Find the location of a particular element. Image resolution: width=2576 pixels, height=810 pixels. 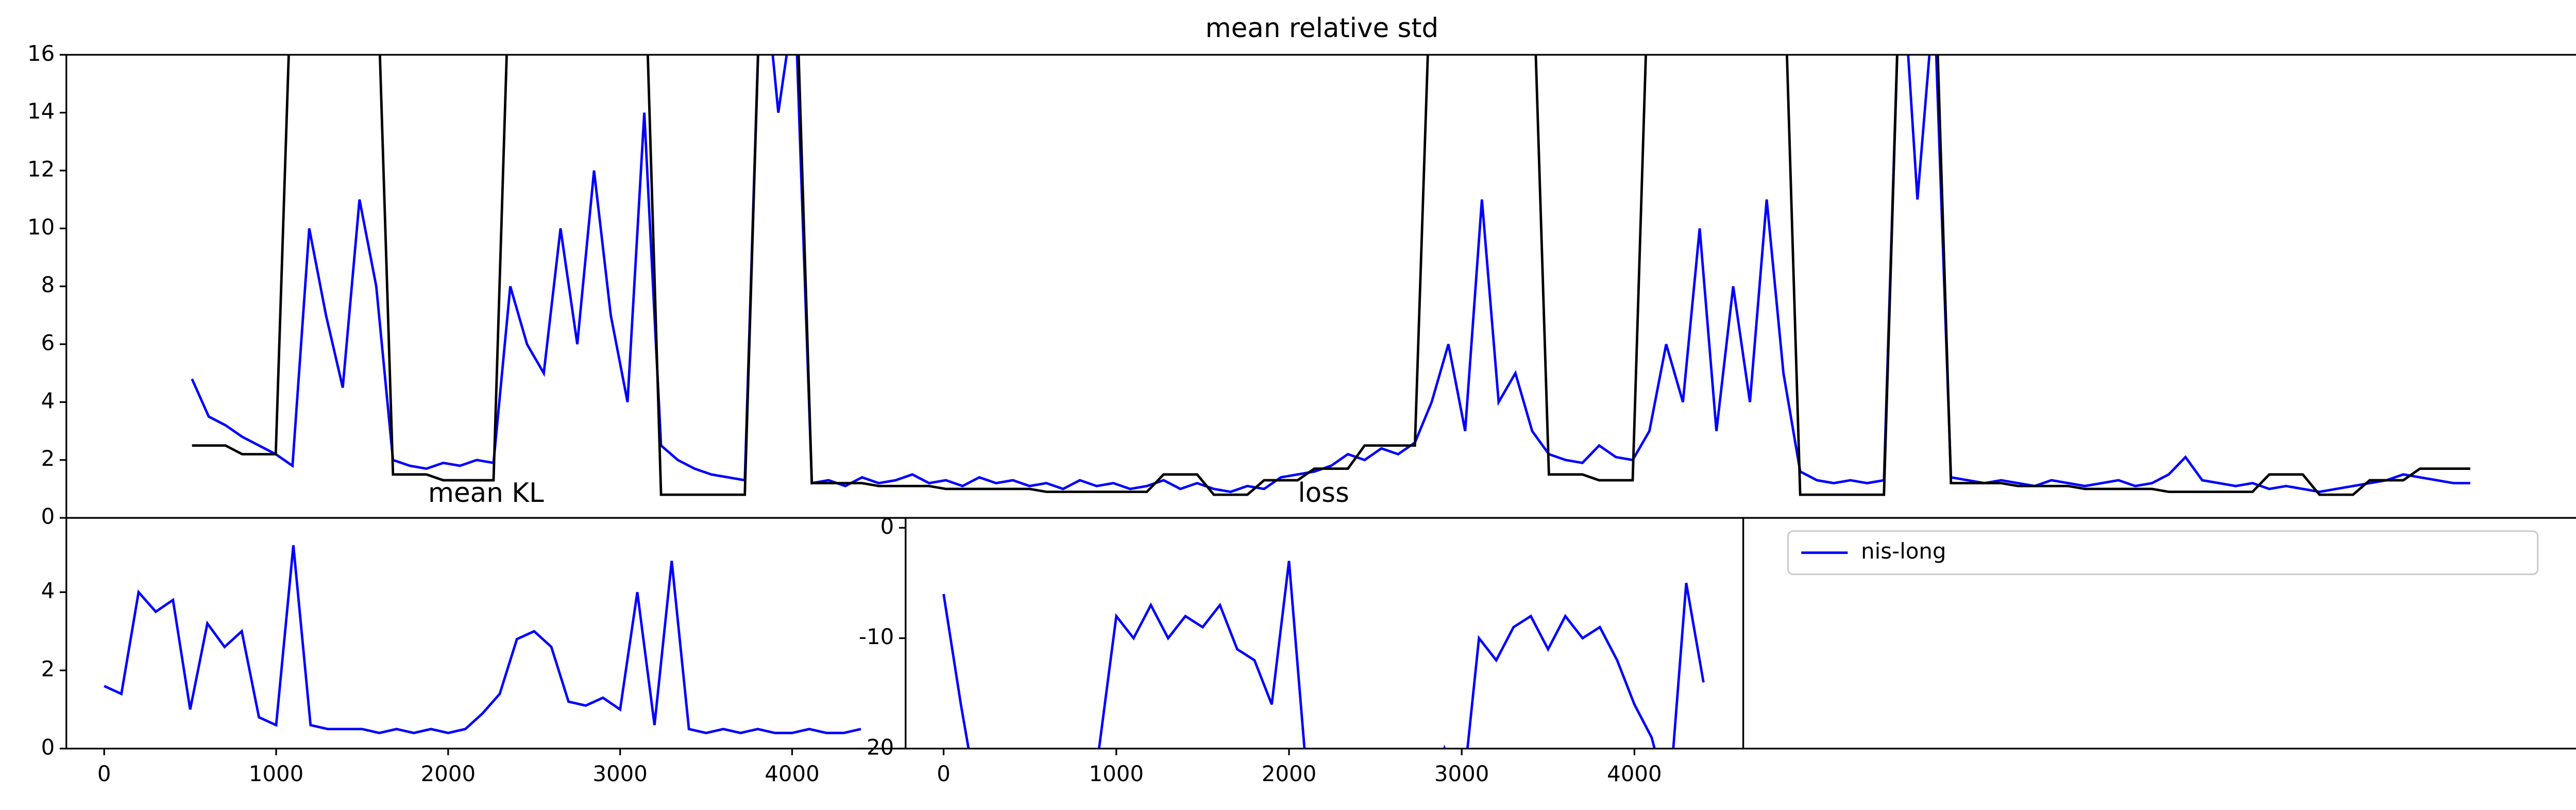

y-tick-label: 12 is located at coordinates (41, 169).